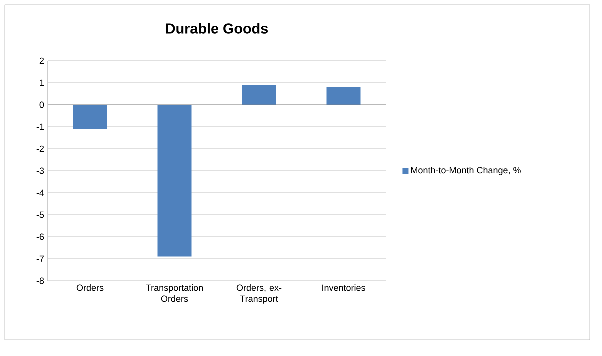  Describe the element at coordinates (40, 281) in the screenshot. I see `y-tick-label: -8` at that location.